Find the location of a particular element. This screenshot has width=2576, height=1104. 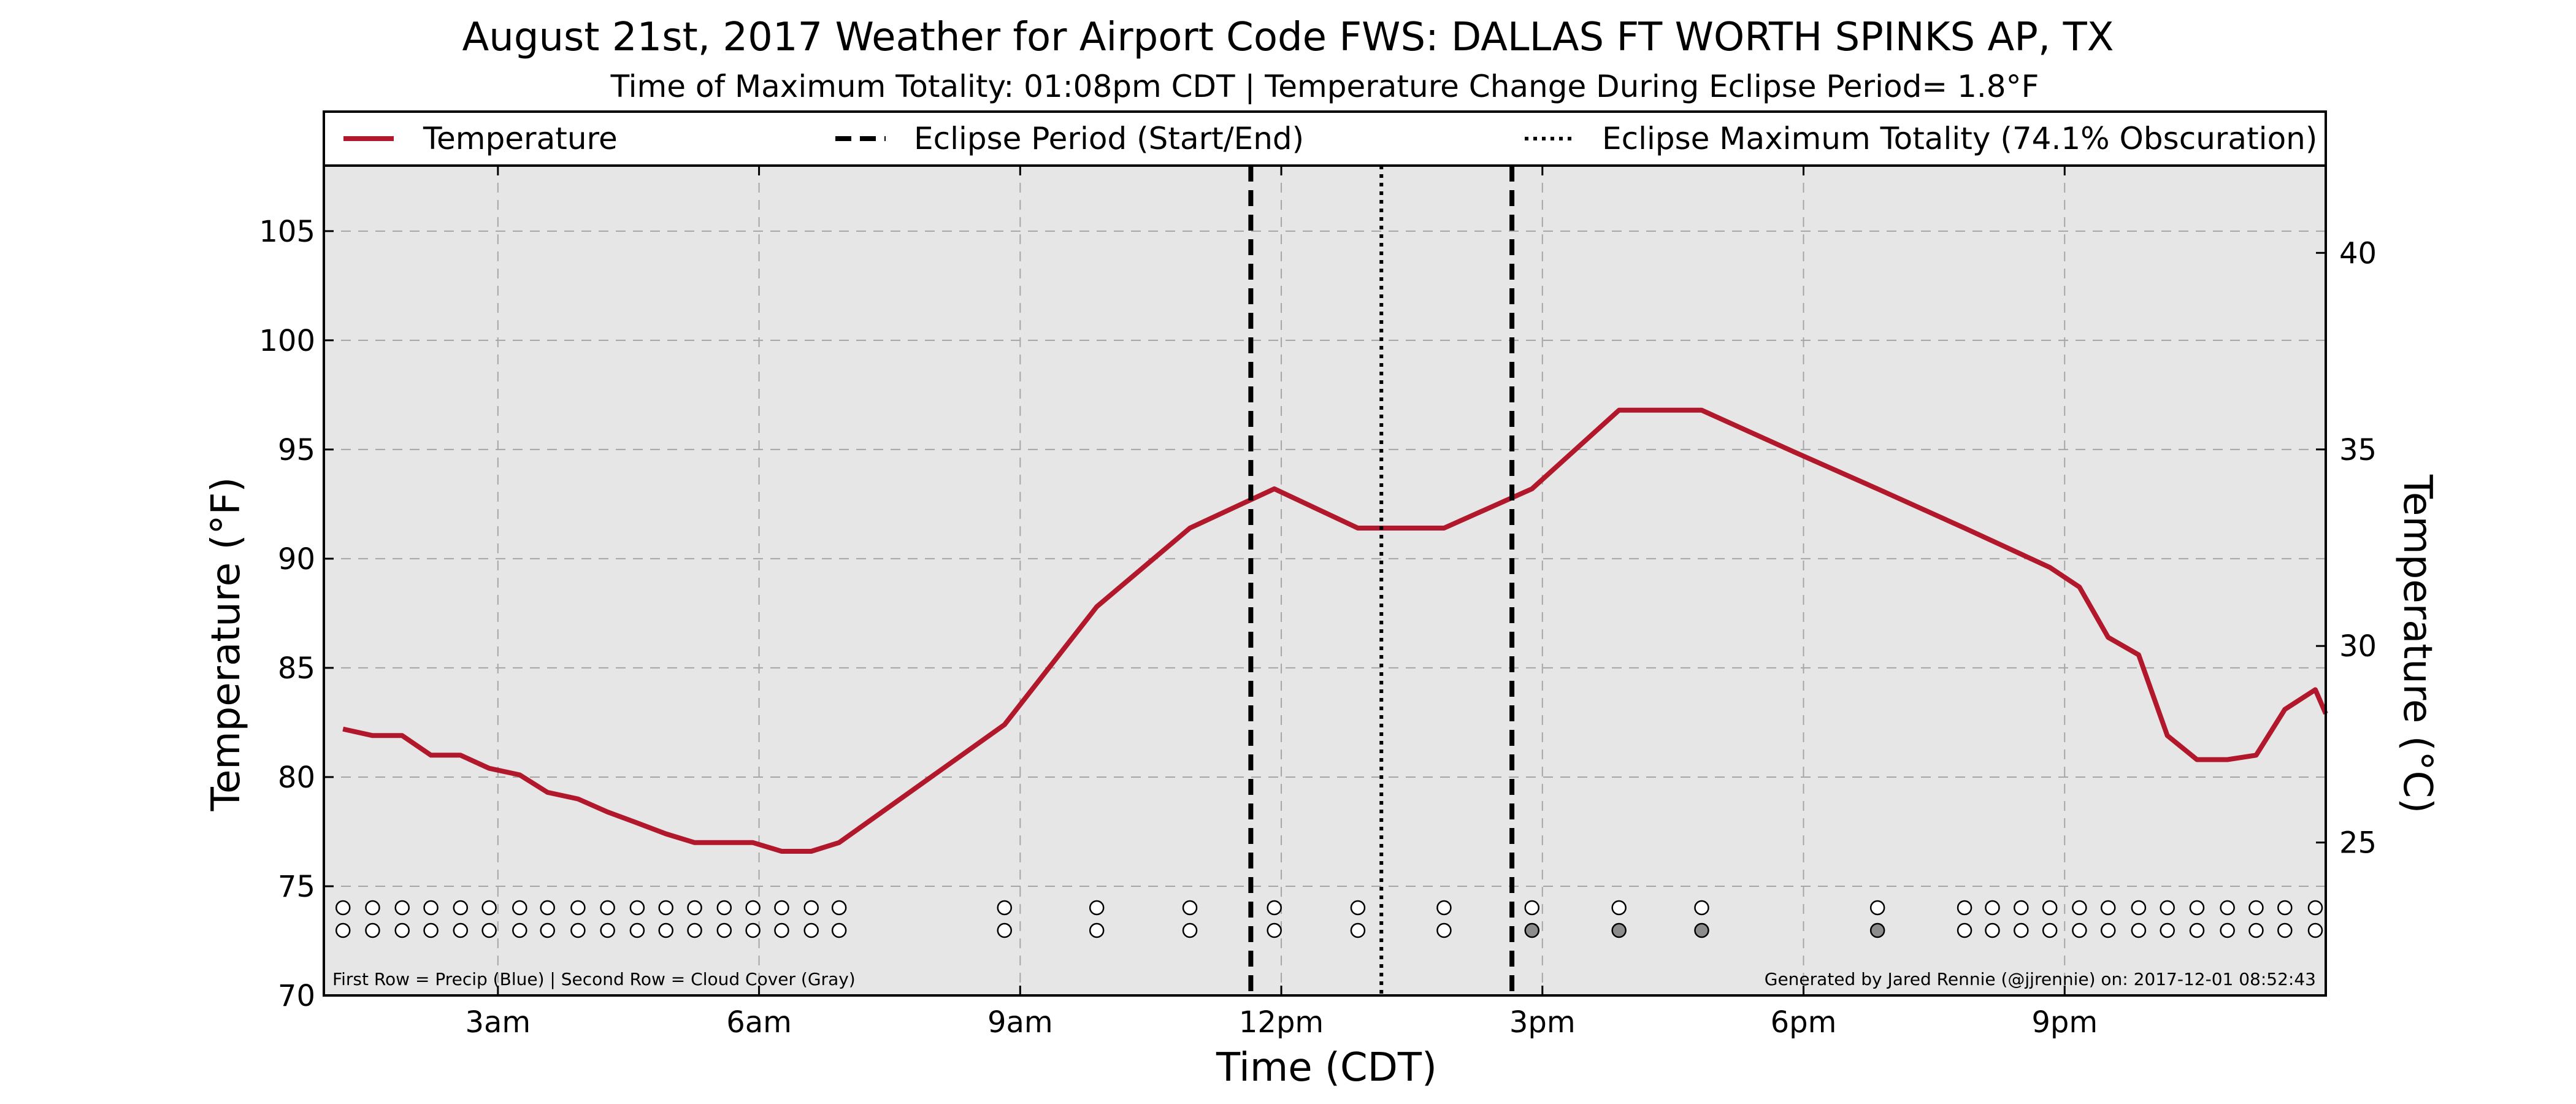

y2-tick-label: 40 is located at coordinates (2358, 253).